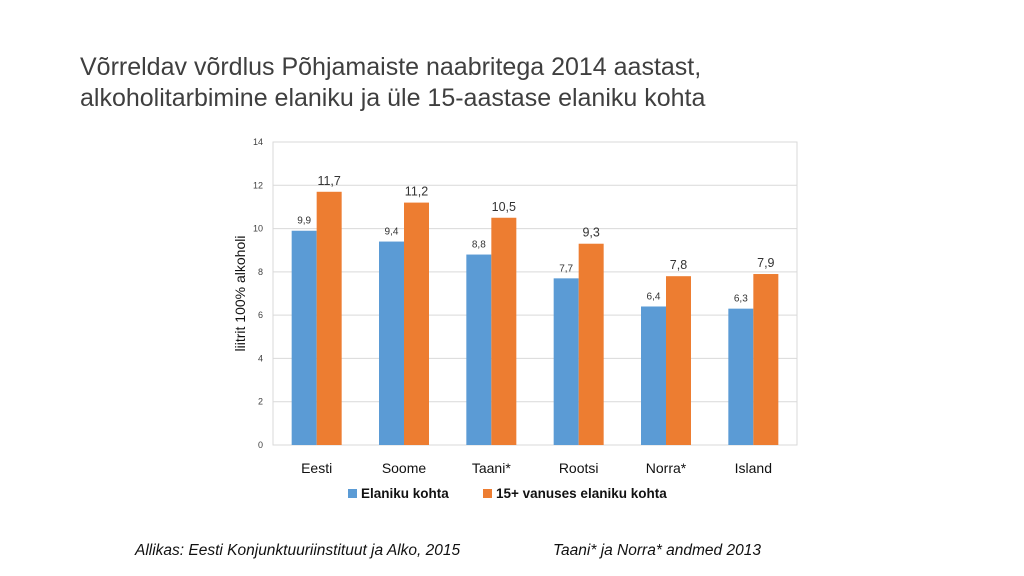 The height and width of the screenshot is (576, 1024). What do you see at coordinates (258, 142) in the screenshot?
I see `y-tick-label: 14` at bounding box center [258, 142].